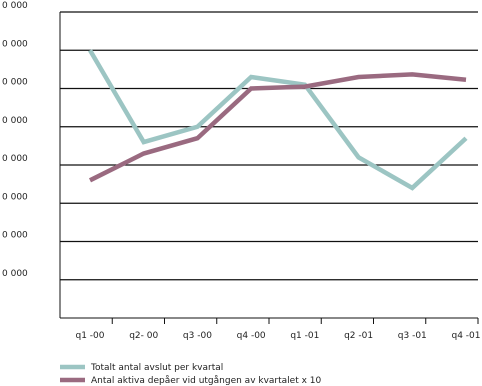  I want to click on x-tick-label: q4 -00, so click(251, 336).